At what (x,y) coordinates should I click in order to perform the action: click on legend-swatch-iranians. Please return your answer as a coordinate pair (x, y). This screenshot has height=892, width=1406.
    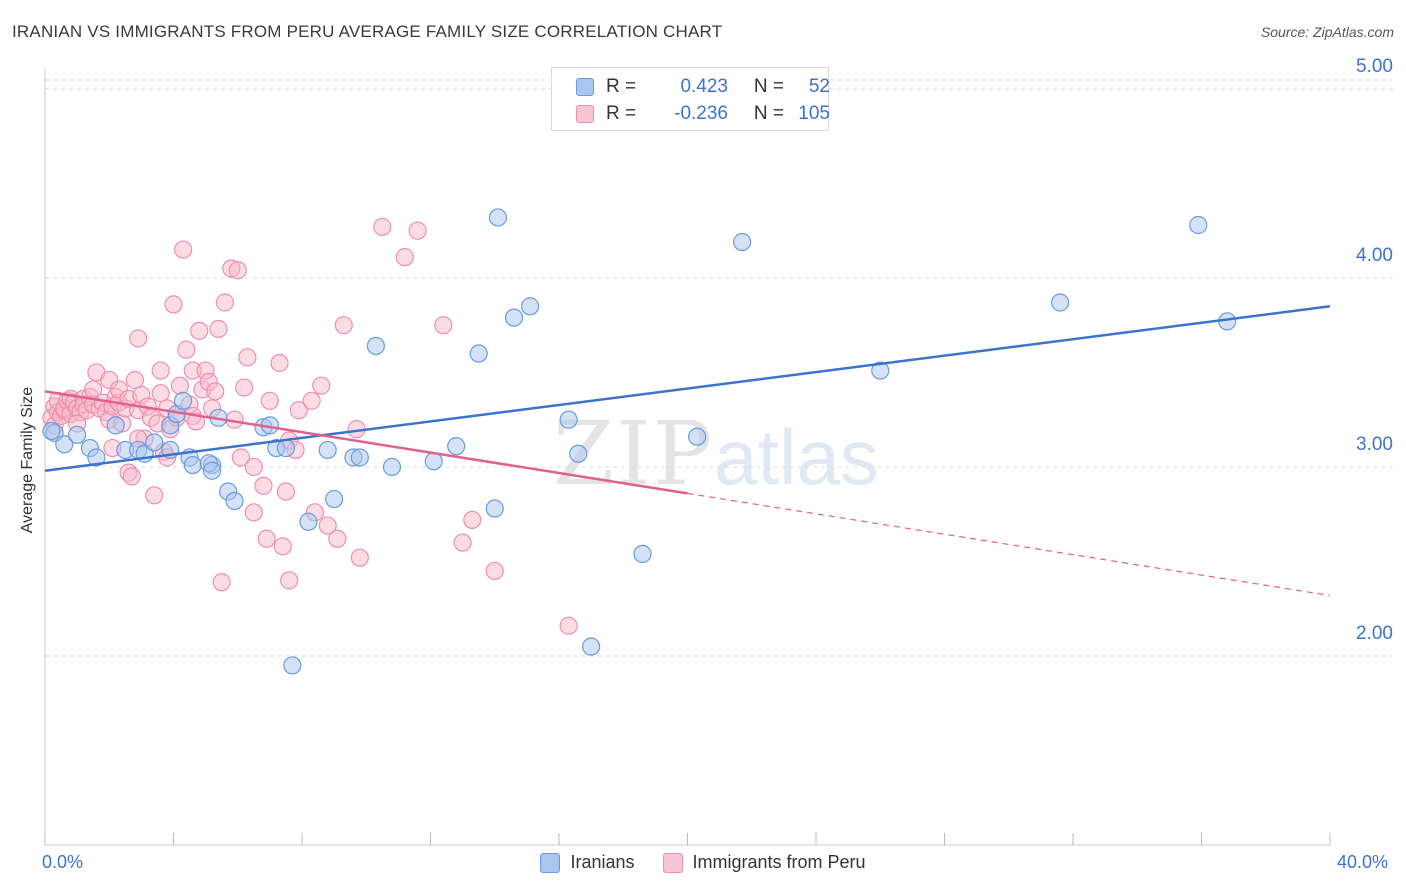
    Looking at the image, I should click on (550, 862).